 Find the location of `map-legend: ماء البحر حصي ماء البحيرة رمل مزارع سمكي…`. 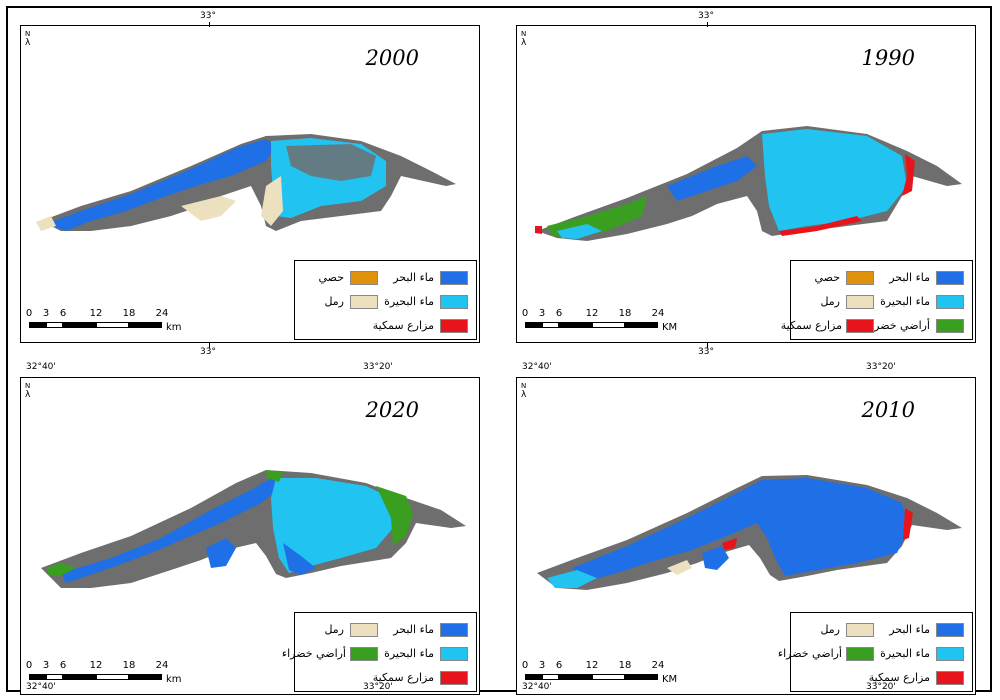

map-legend: ماء البحر حصي ماء البحيرة رمل مزارع سمكي… is located at coordinates (385, 300).